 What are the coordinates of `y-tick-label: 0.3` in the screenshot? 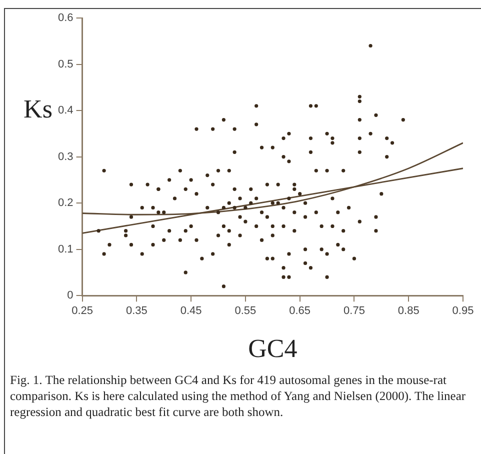 It's located at (66, 156).